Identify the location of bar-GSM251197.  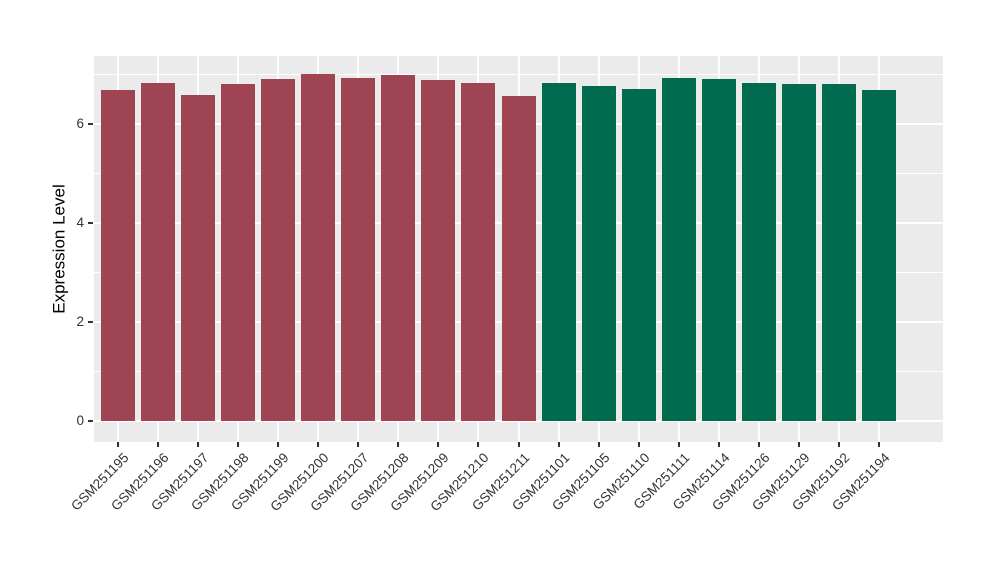
(198, 257).